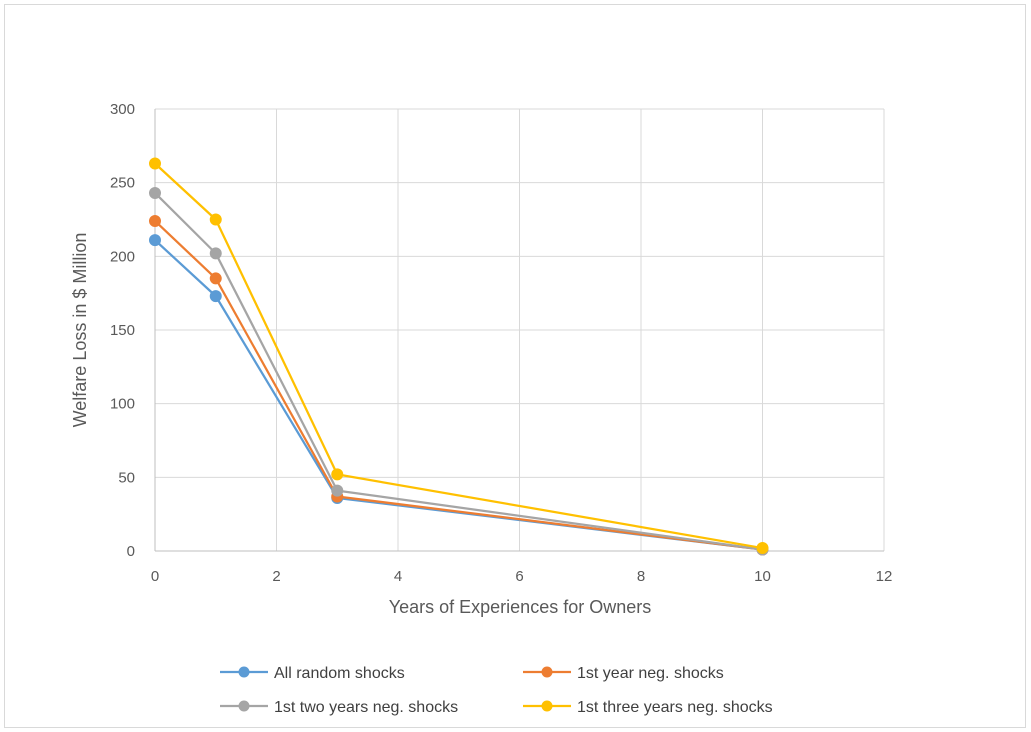  I want to click on x-tick-label: 4, so click(398, 576).